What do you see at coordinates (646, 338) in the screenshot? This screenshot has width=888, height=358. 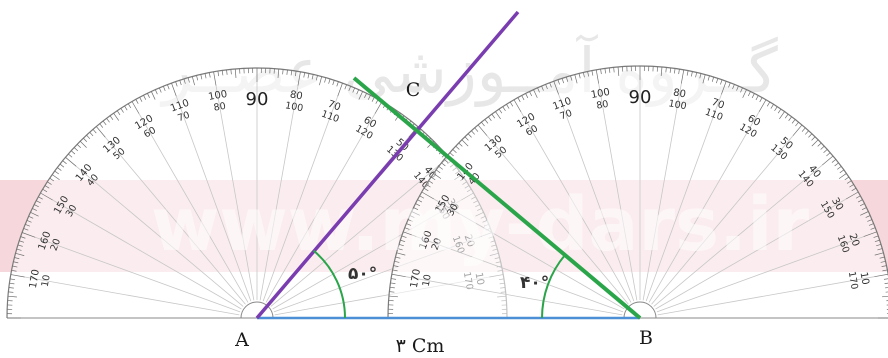 I see `point-label-b: B` at bounding box center [646, 338].